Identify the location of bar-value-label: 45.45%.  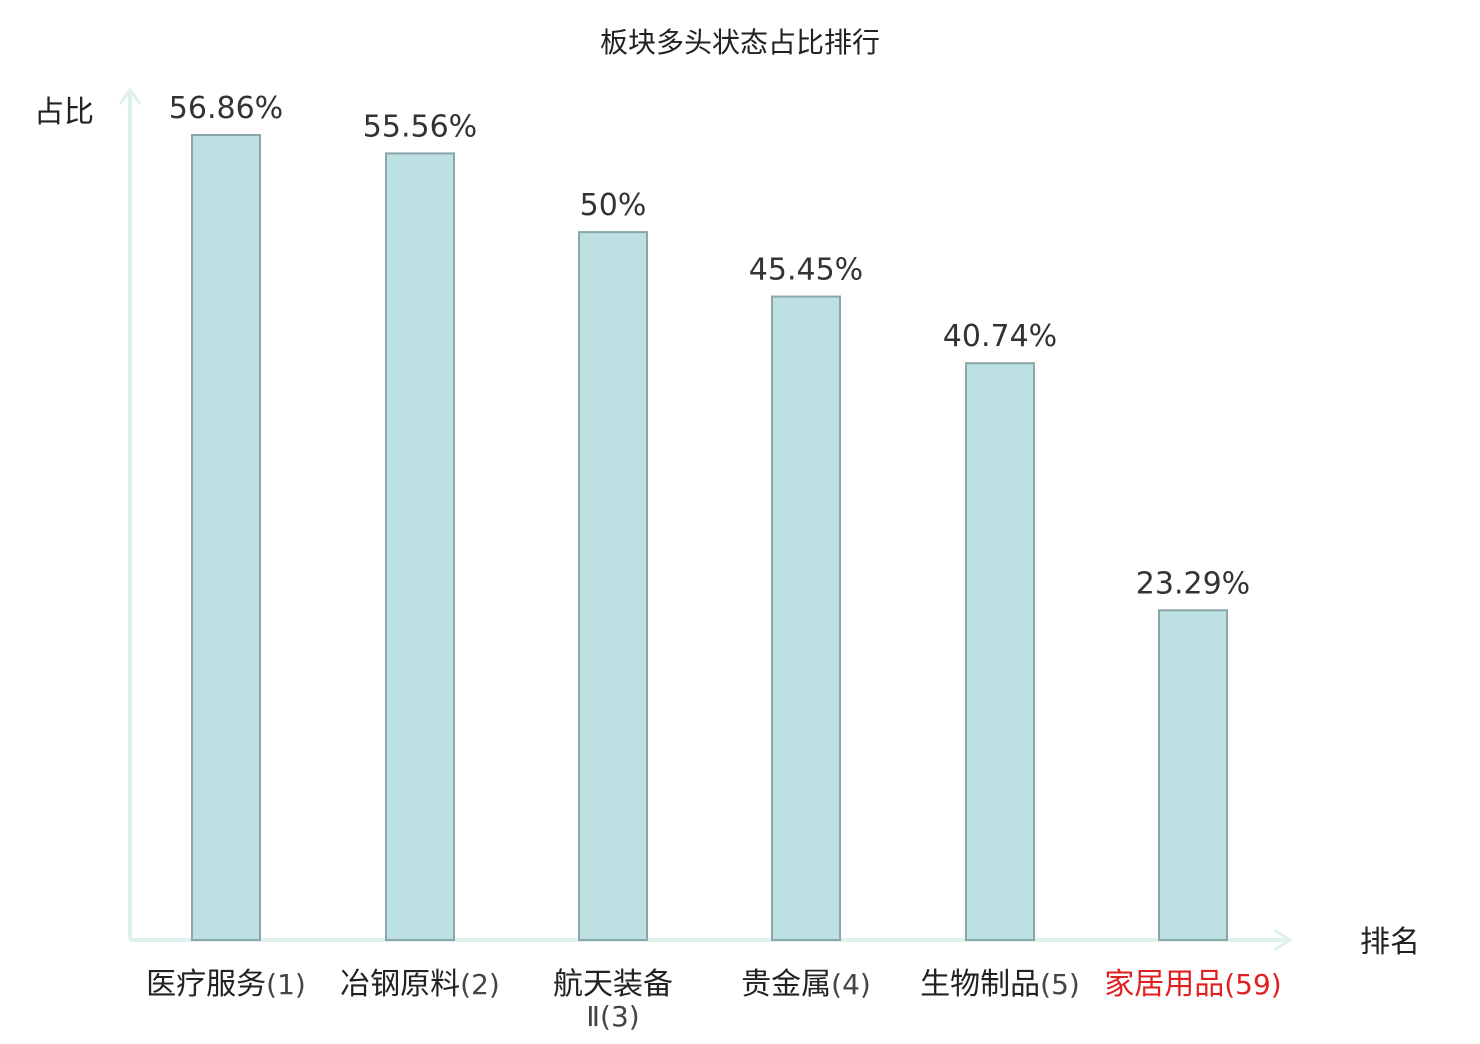
(806, 270).